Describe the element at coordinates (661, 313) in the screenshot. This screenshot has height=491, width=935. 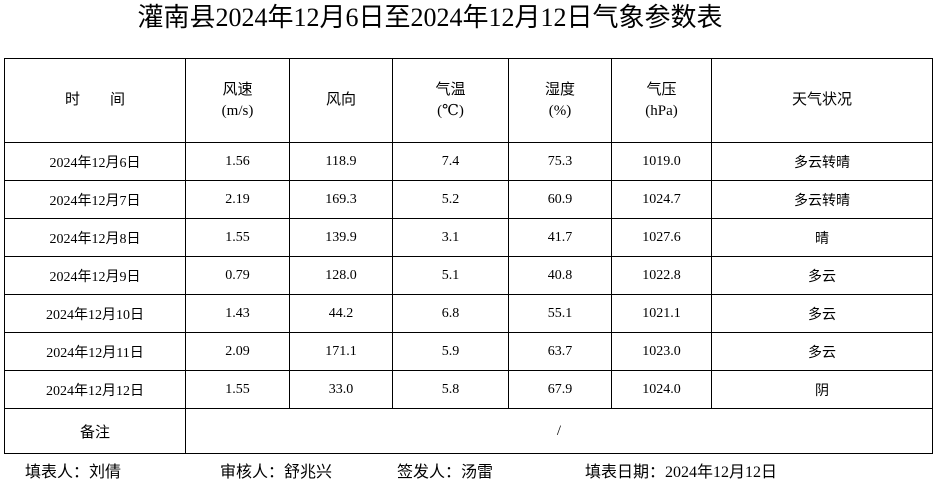
I see `data-cell: 1021.1` at that location.